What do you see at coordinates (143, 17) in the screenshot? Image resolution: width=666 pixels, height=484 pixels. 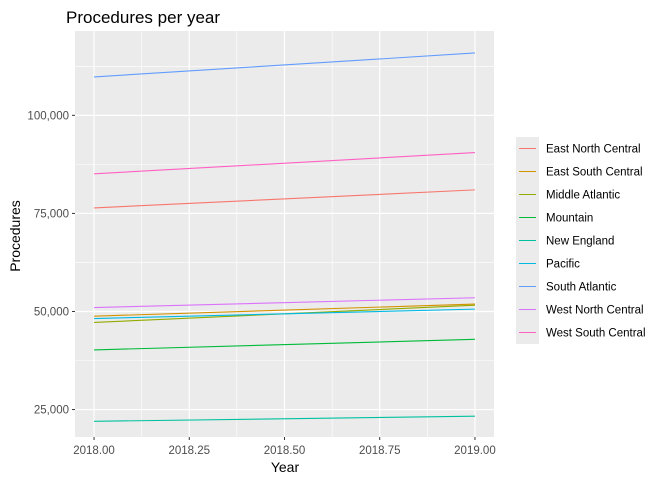 I see `chart-title: Procedures per year` at bounding box center [143, 17].